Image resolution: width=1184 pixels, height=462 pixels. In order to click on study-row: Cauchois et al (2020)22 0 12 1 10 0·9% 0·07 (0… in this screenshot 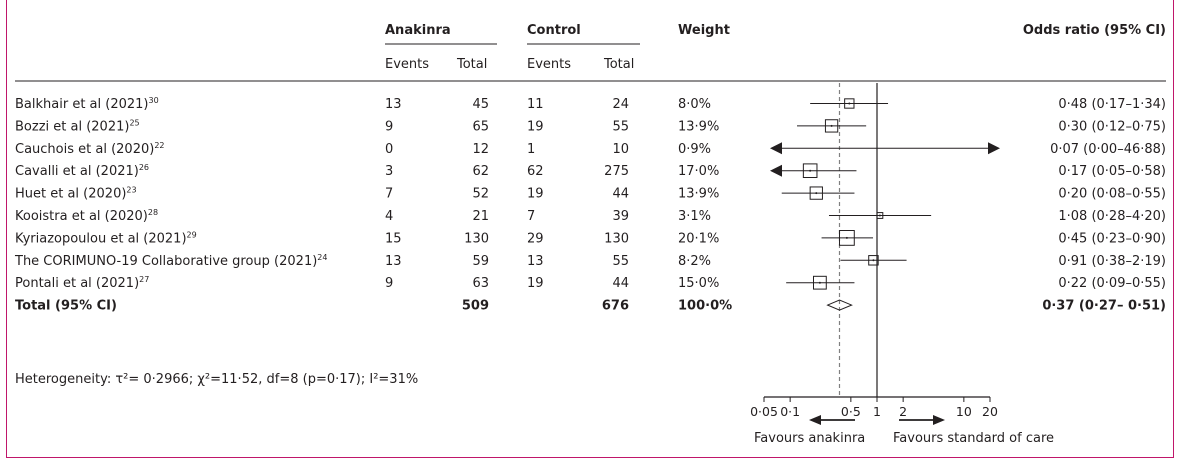, I will do `click(590, 149)`.